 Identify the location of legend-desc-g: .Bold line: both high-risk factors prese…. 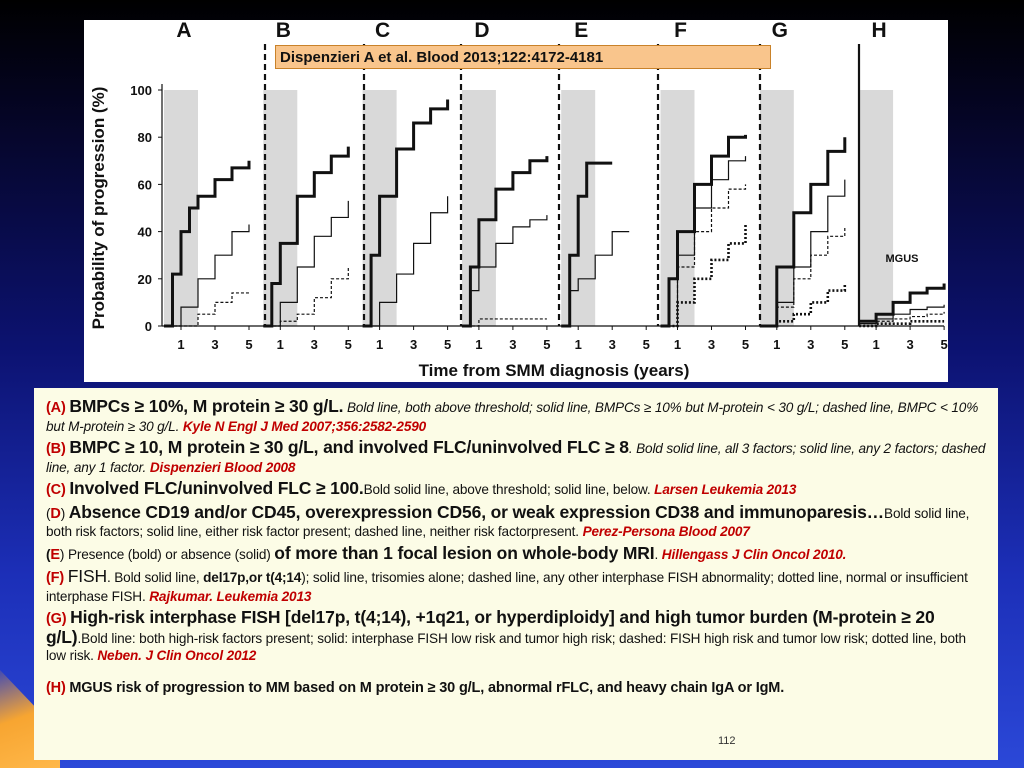
(506, 647).